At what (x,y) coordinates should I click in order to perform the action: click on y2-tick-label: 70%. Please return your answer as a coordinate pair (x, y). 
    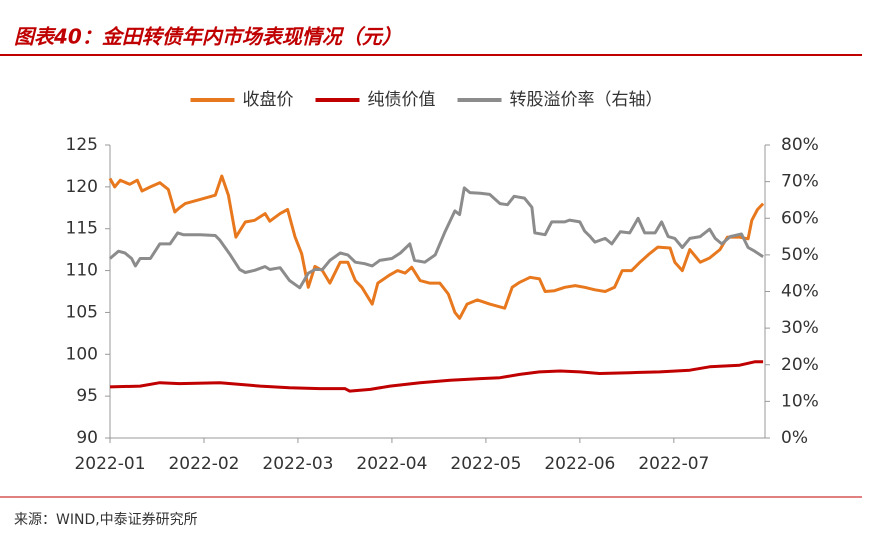
    Looking at the image, I should click on (800, 182).